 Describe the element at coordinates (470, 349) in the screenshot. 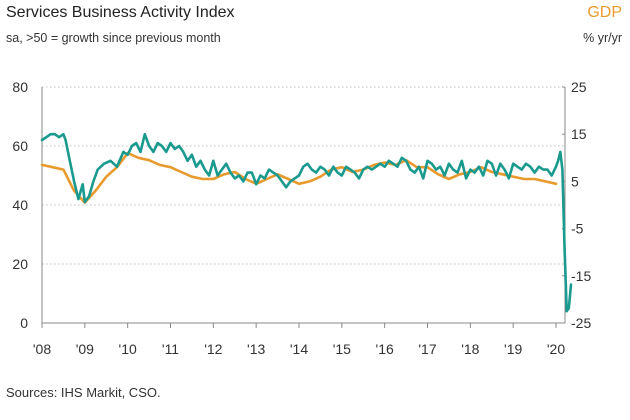

I see `x-tick-label: '18` at that location.